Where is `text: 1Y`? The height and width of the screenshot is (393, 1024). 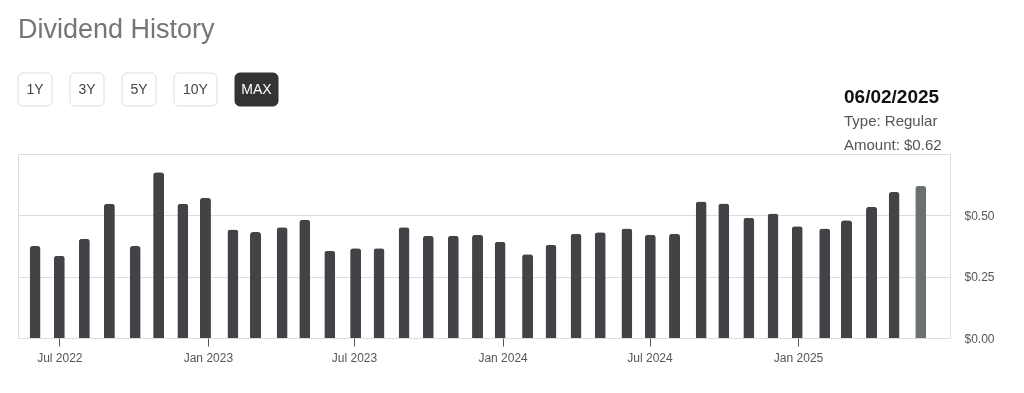 text: 1Y is located at coordinates (35, 88).